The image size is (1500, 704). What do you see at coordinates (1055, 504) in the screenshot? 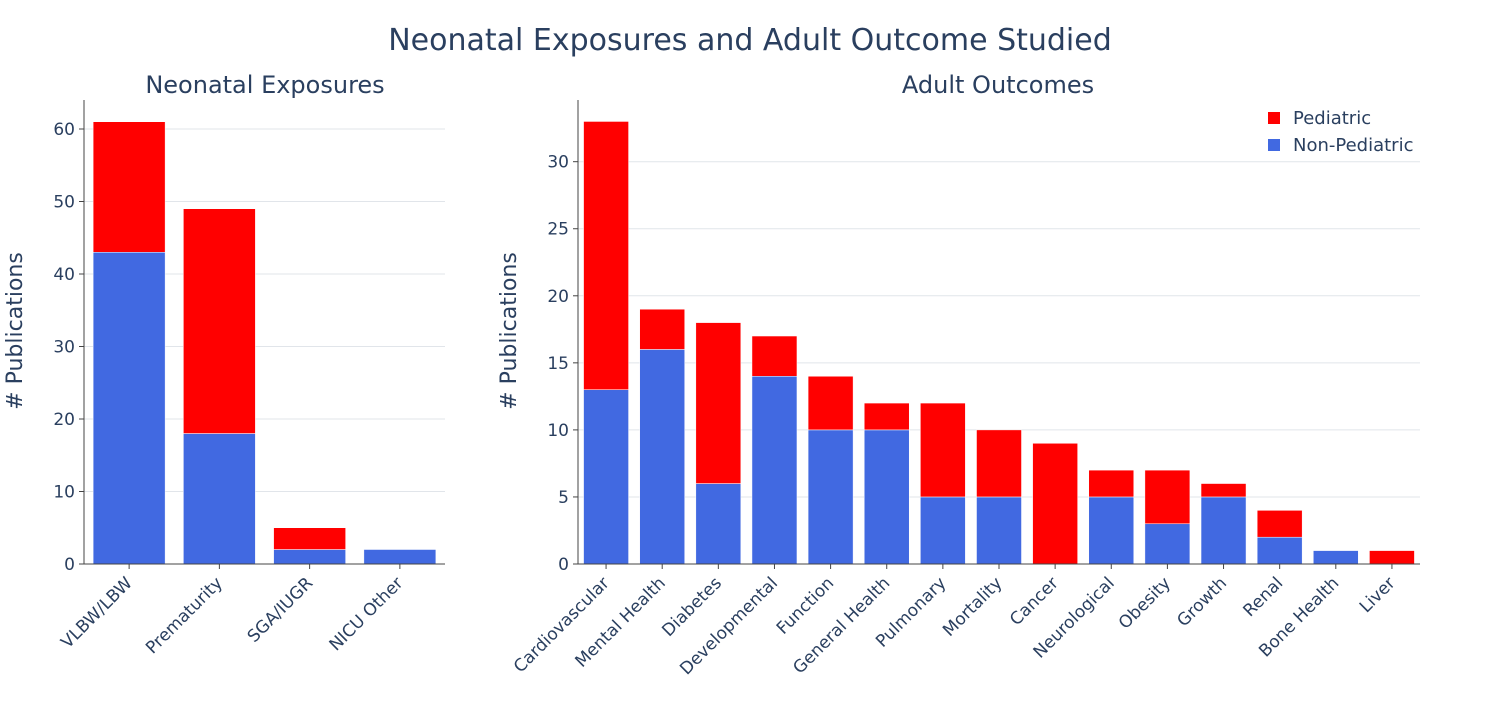
I see `bar-pediatric-cancer` at bounding box center [1055, 504].